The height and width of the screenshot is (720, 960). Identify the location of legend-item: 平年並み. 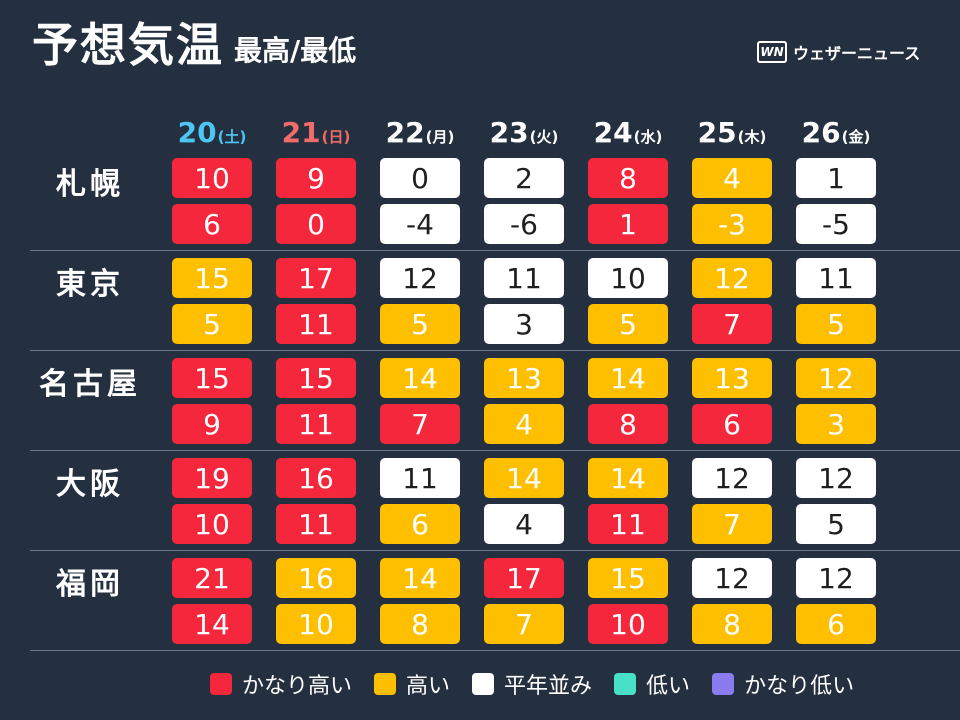
(532, 684).